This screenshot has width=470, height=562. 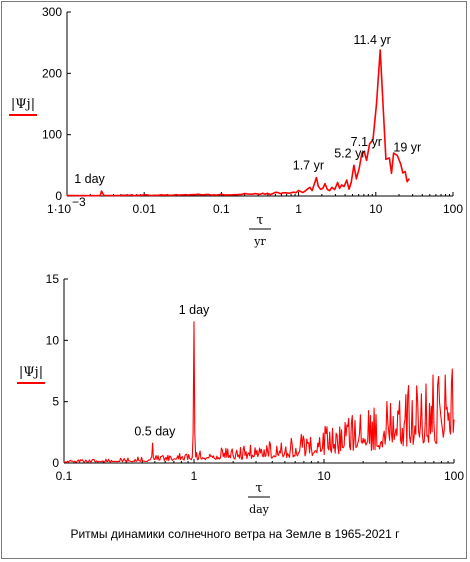 What do you see at coordinates (308, 166) in the screenshot?
I see `peak-annotation: 1.7 yr` at bounding box center [308, 166].